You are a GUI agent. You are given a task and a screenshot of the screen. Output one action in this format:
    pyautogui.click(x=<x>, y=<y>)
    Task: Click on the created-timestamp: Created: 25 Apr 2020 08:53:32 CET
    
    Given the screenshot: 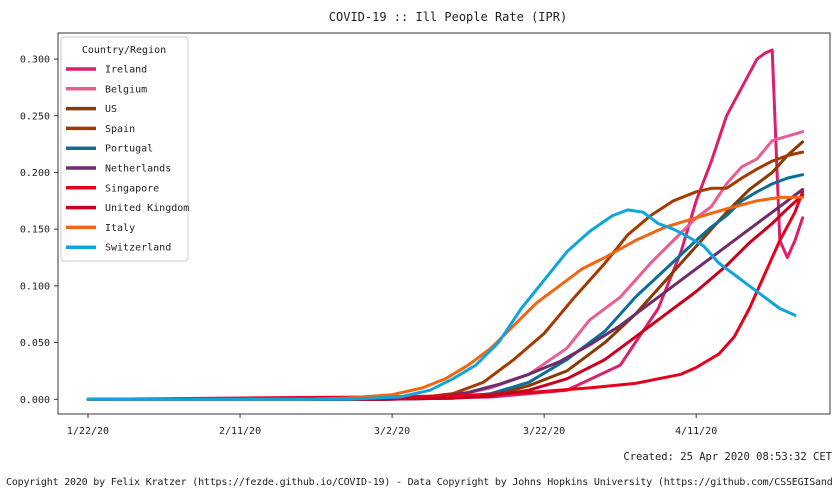 What is the action you would take?
    pyautogui.click(x=727, y=457)
    